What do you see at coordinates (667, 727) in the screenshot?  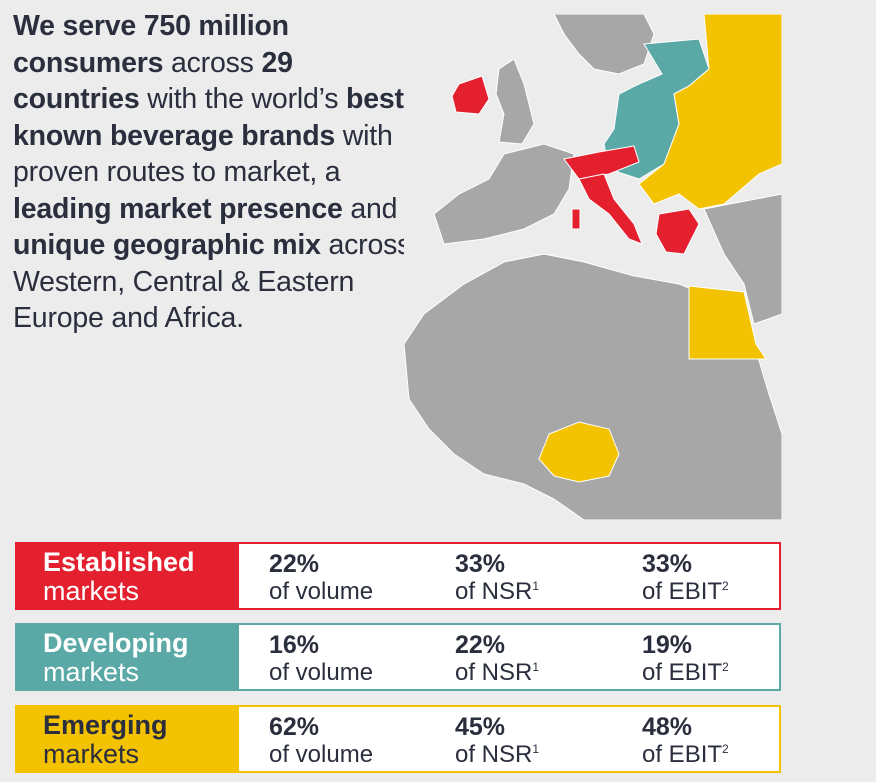 I see `stat-value: 48%` at bounding box center [667, 727].